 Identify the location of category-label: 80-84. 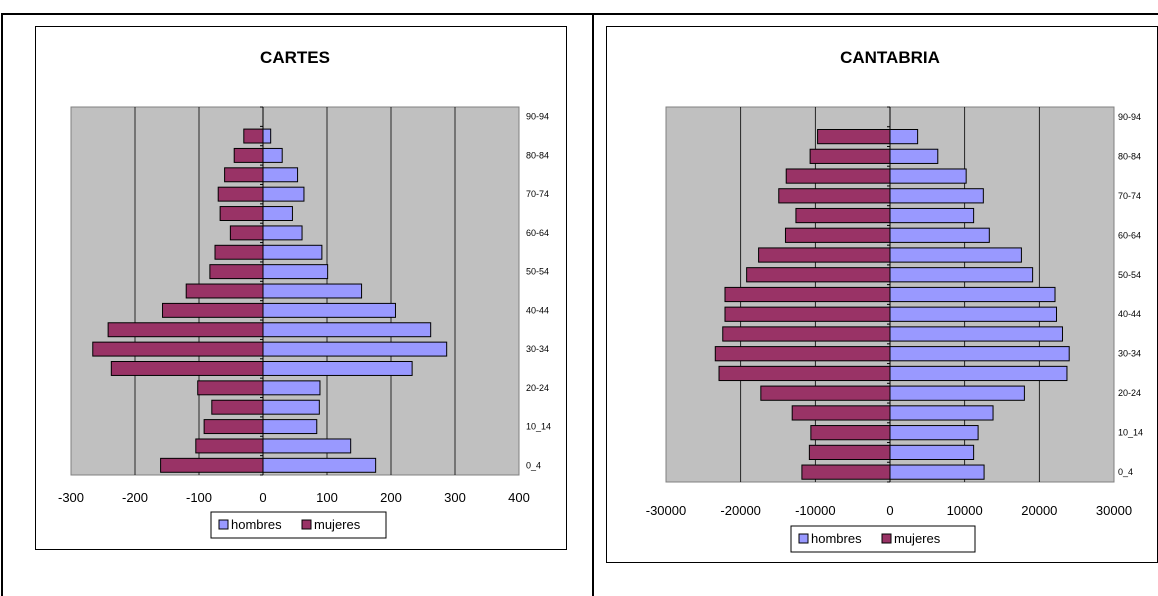
(1129, 156).